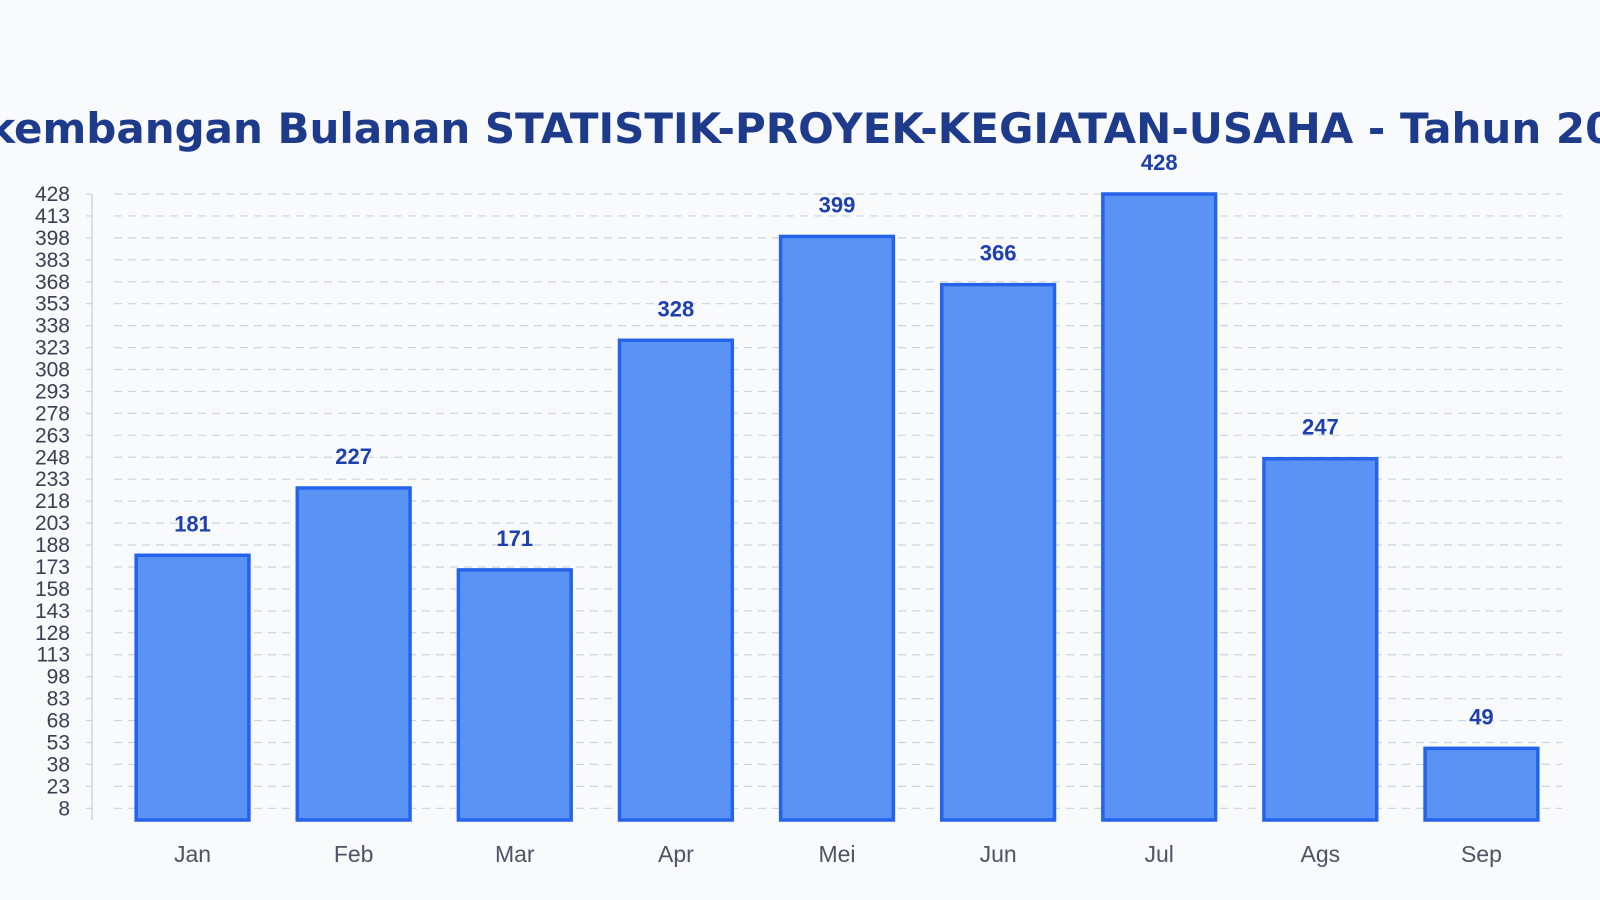 The image size is (1600, 900). I want to click on y-tick-label: 53, so click(58, 742).